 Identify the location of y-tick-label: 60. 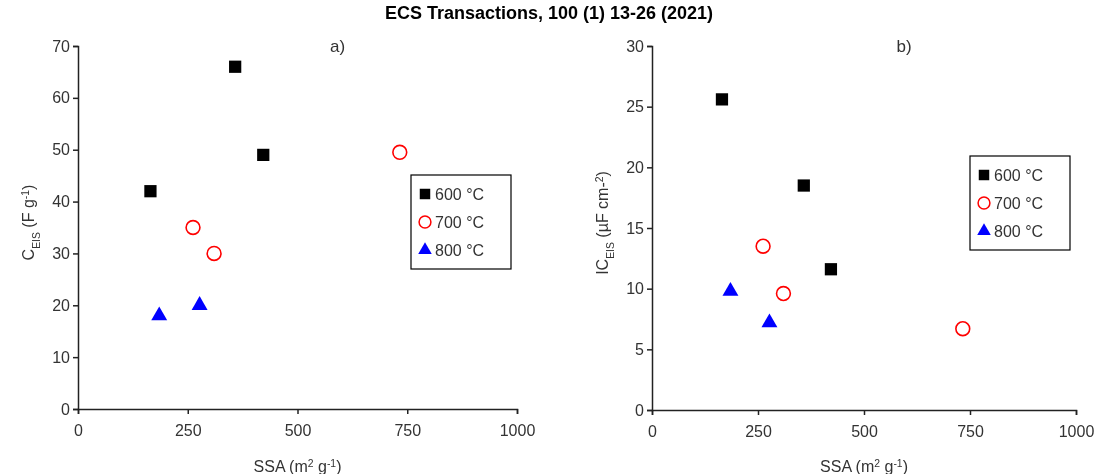
(61, 98).